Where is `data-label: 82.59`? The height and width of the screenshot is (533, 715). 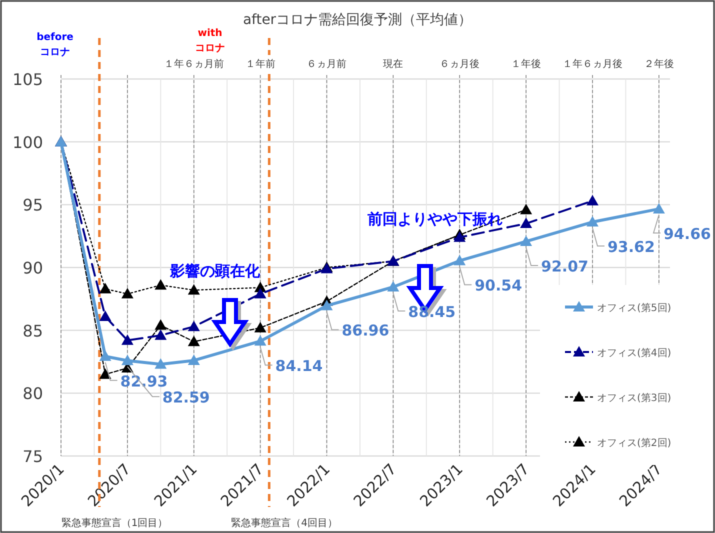 data-label: 82.59 is located at coordinates (186, 397).